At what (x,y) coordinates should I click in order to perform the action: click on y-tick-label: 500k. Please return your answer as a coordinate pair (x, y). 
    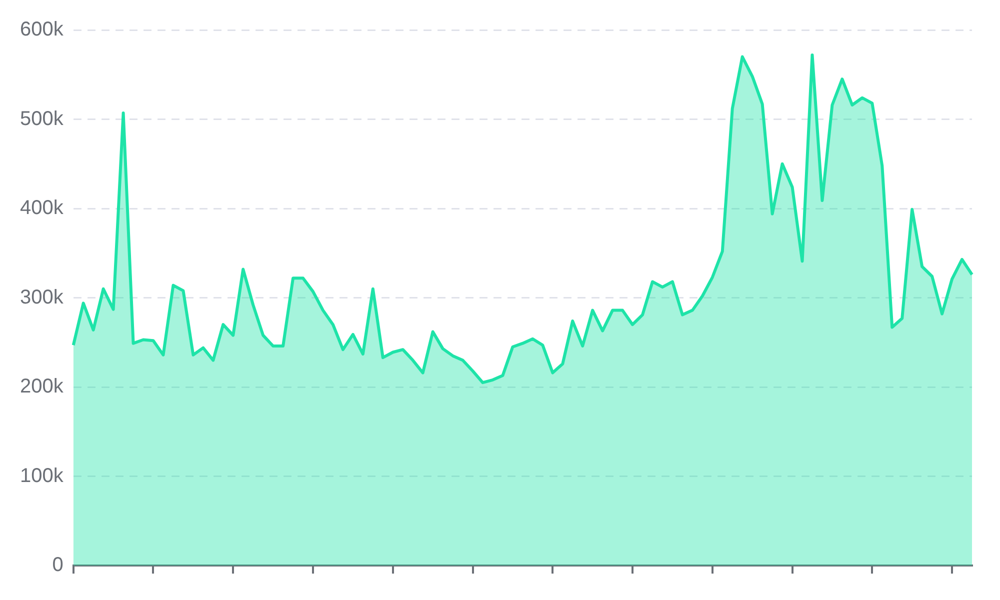
    Looking at the image, I should click on (42, 119).